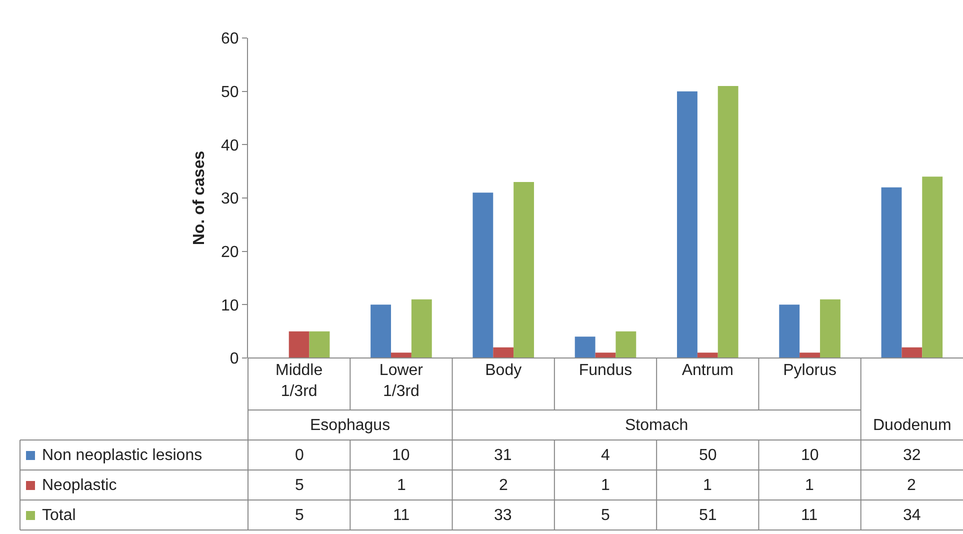 The height and width of the screenshot is (534, 963). What do you see at coordinates (122, 455) in the screenshot?
I see `legend-label: Non neoplastic lesions` at bounding box center [122, 455].